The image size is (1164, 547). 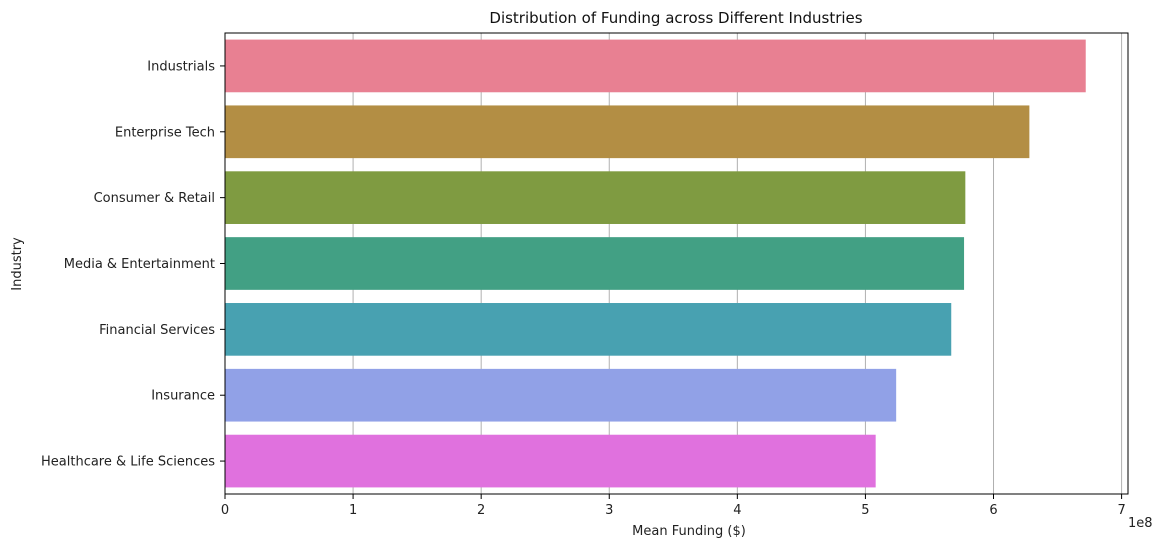 I want to click on x-tick-label: 3, so click(x=609, y=510).